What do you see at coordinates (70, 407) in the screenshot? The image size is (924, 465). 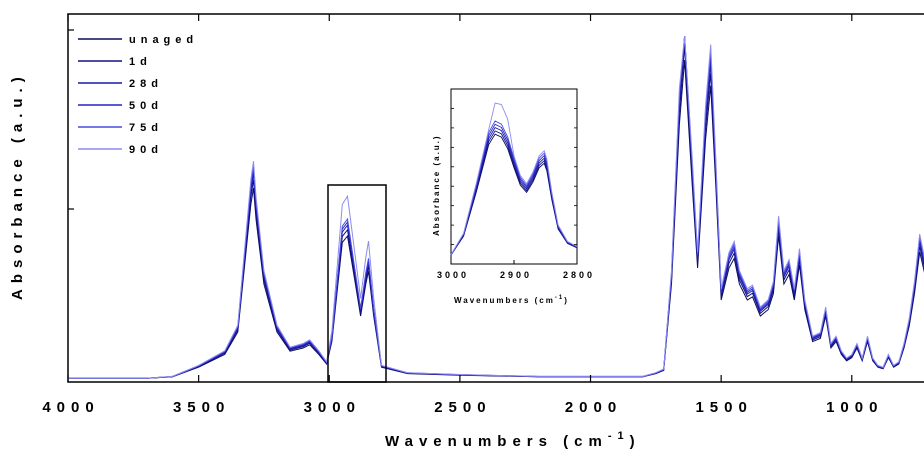 I see `x-tick-label-4000: 4000` at bounding box center [70, 407].